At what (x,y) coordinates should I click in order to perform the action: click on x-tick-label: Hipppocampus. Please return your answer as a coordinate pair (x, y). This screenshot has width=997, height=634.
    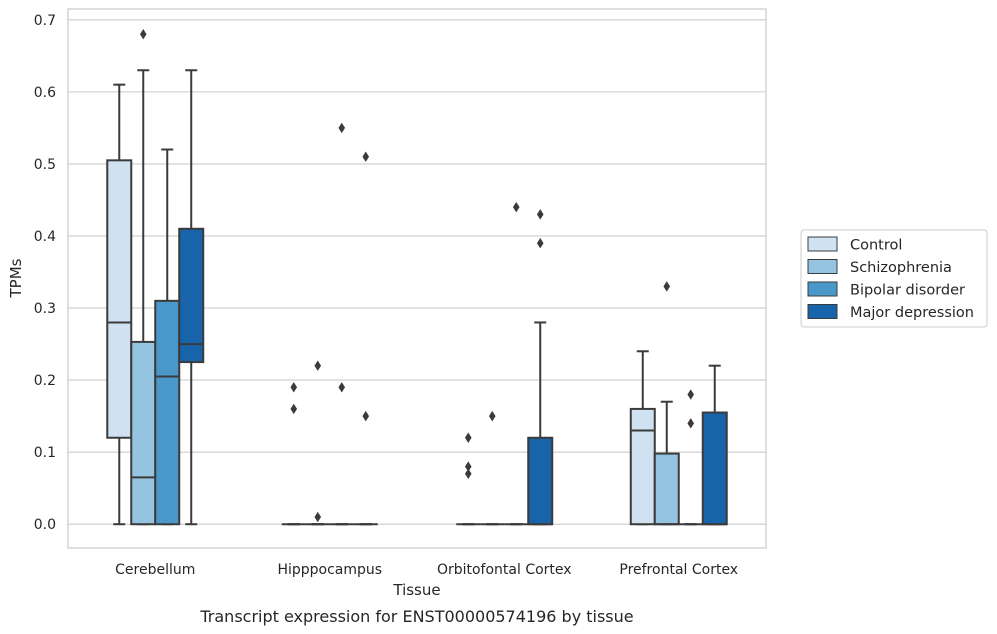
    Looking at the image, I should click on (329, 570).